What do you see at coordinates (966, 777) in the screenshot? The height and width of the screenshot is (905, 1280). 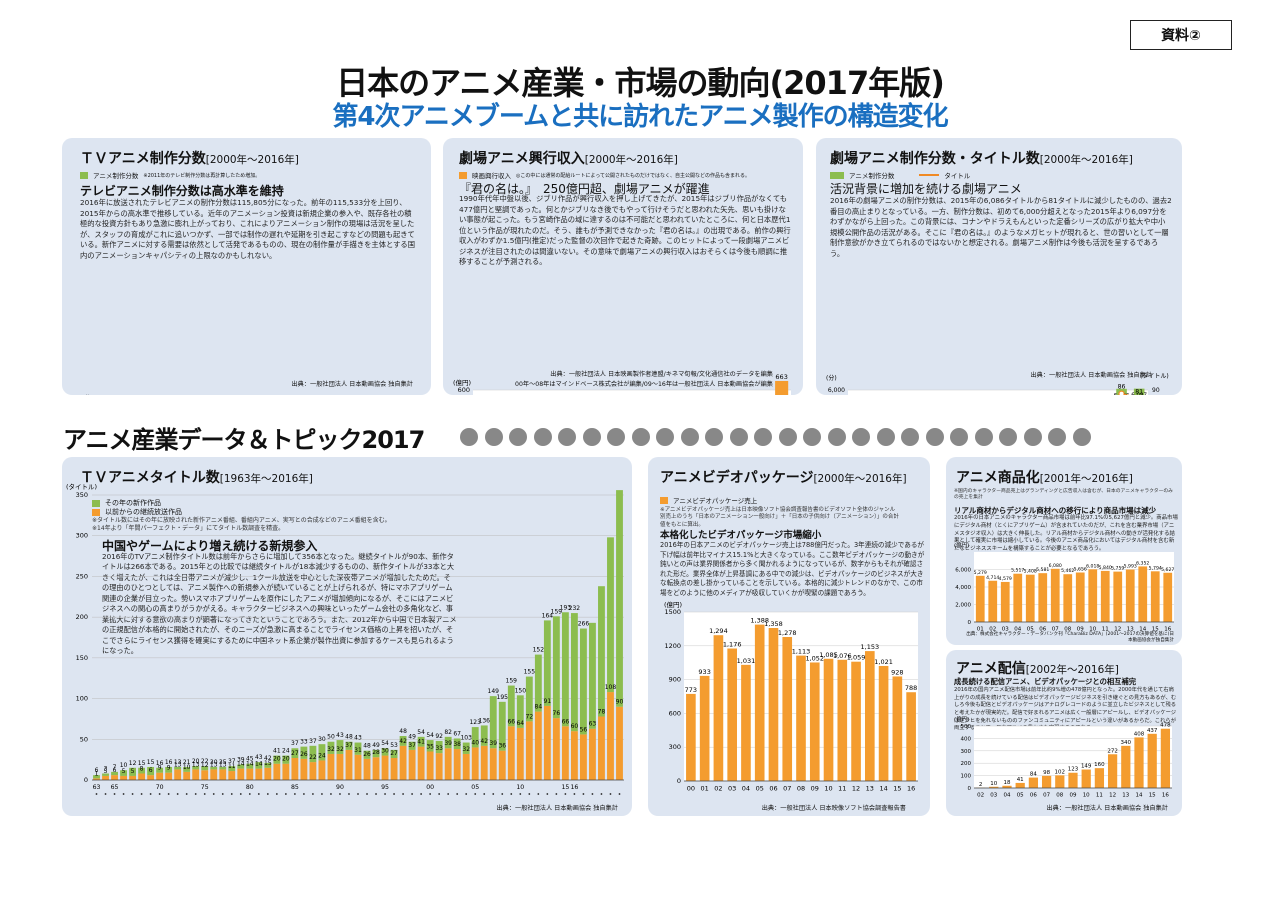 I see `y-tick-label: 100` at bounding box center [966, 777].